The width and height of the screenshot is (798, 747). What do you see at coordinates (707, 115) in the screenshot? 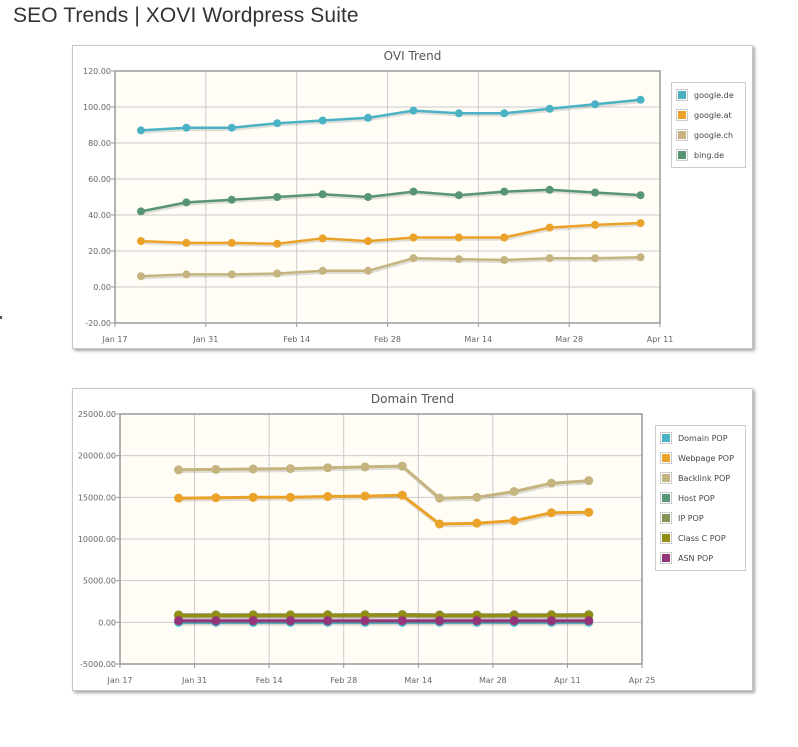
I see `legend-item-google-at: google.at` at bounding box center [707, 115].